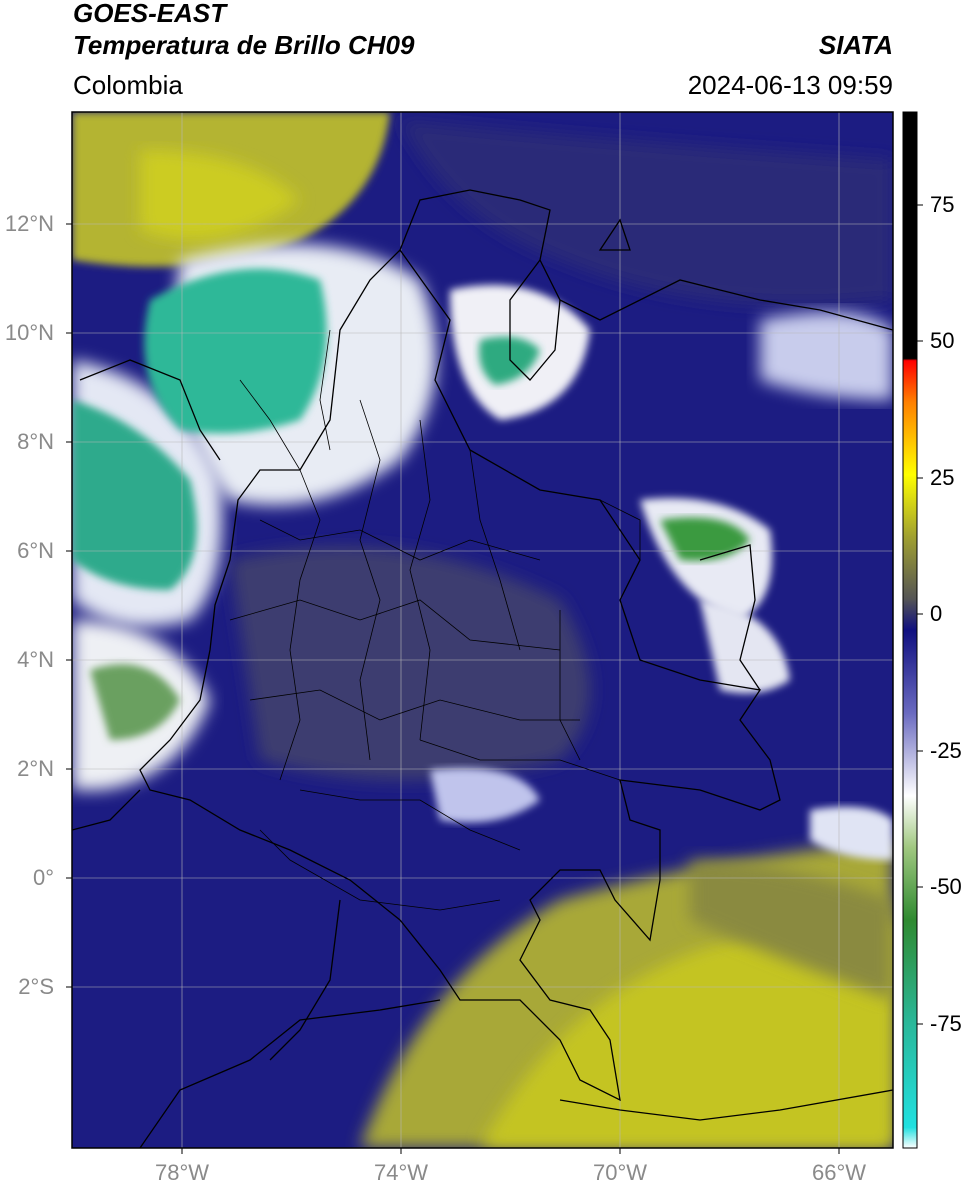 The height and width of the screenshot is (1190, 966). I want to click on colorbar-tick-0: 0, so click(936, 613).